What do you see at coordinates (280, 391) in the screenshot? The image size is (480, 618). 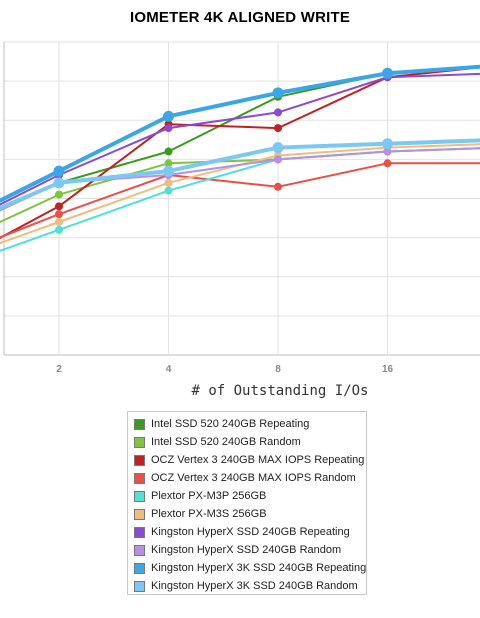 I see `x-axis-label: # of Outstanding I/Os` at bounding box center [280, 391].